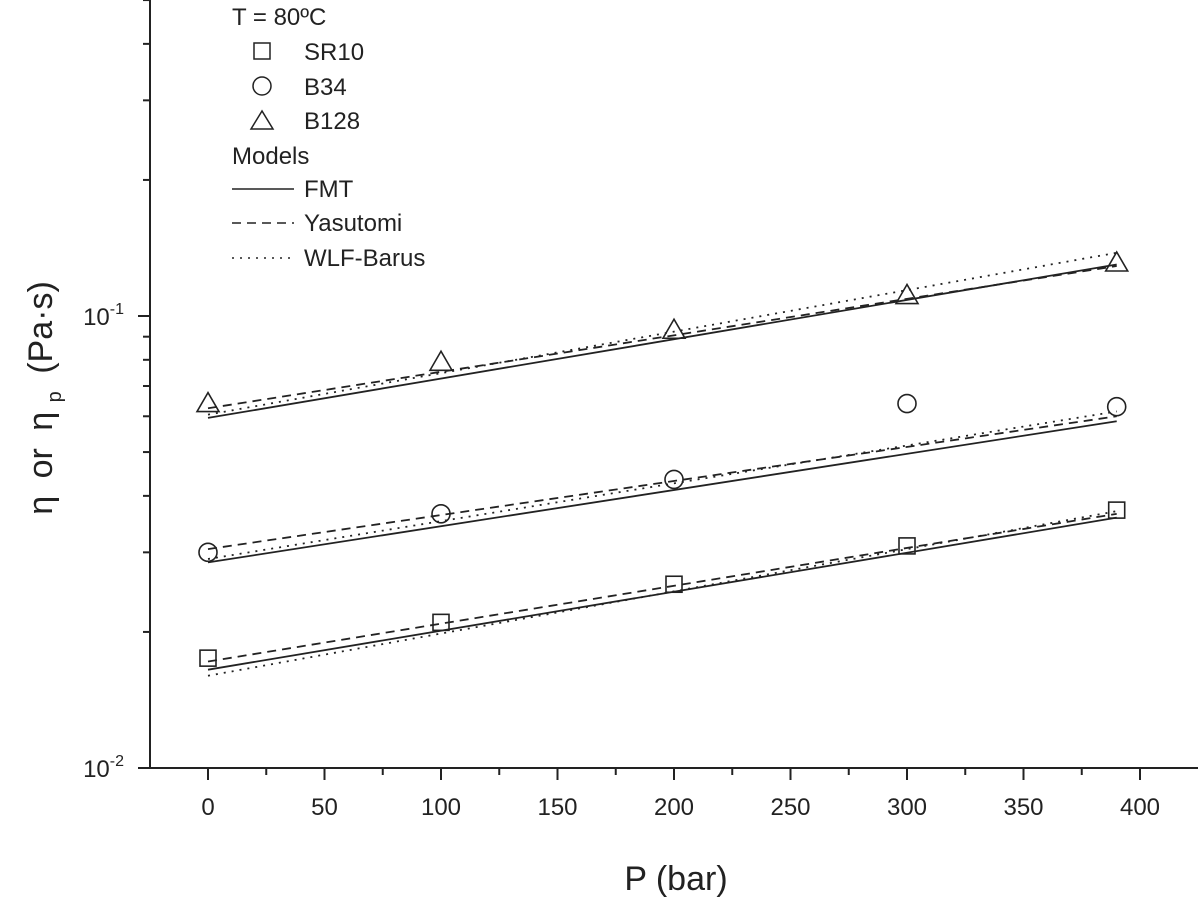 This screenshot has height=901, width=1200. Describe the element at coordinates (41, 505) in the screenshot. I see `y-axis-title-eta: η` at that location.